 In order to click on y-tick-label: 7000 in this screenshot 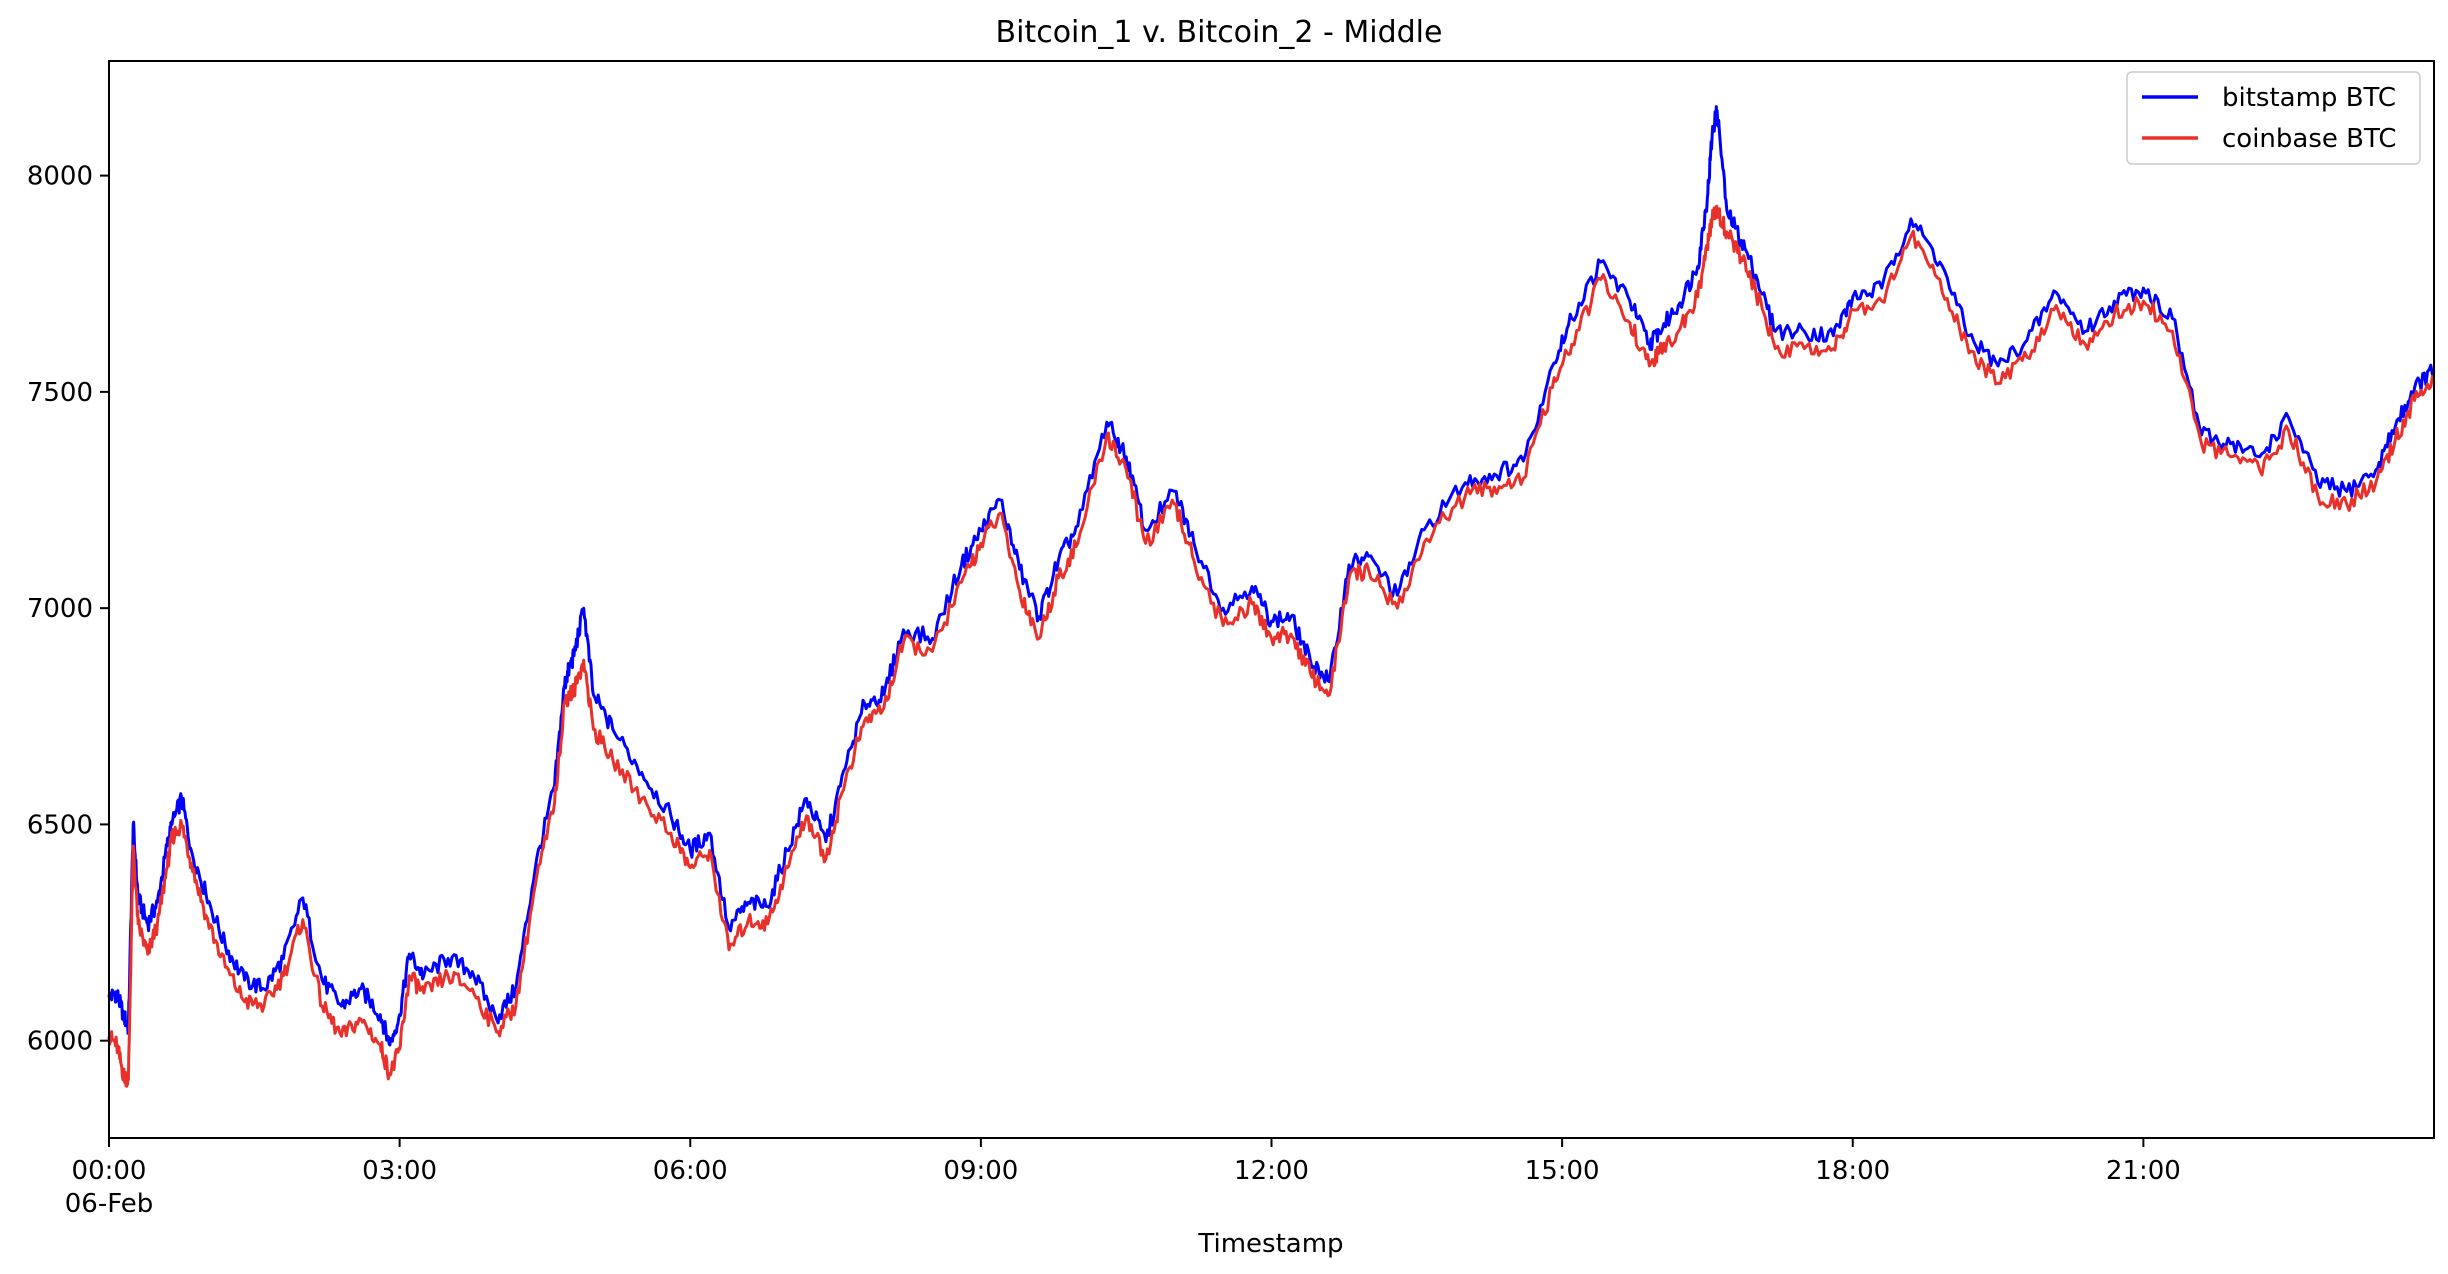, I will do `click(60, 609)`.